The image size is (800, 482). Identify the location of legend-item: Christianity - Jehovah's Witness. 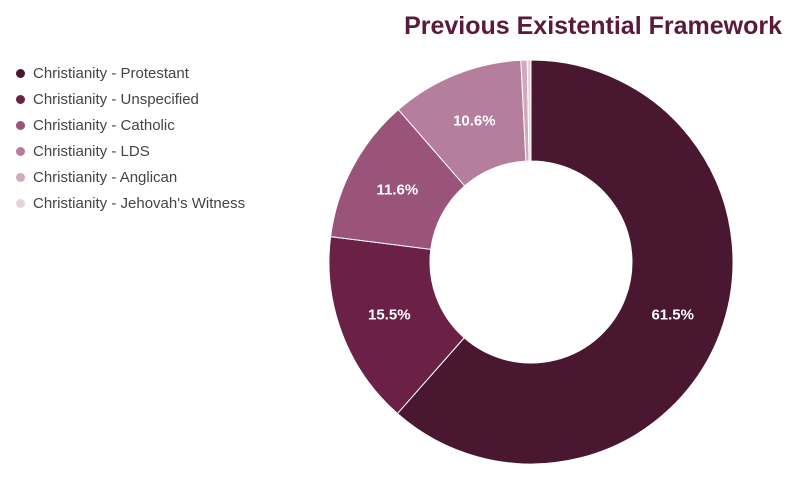
(130, 203).